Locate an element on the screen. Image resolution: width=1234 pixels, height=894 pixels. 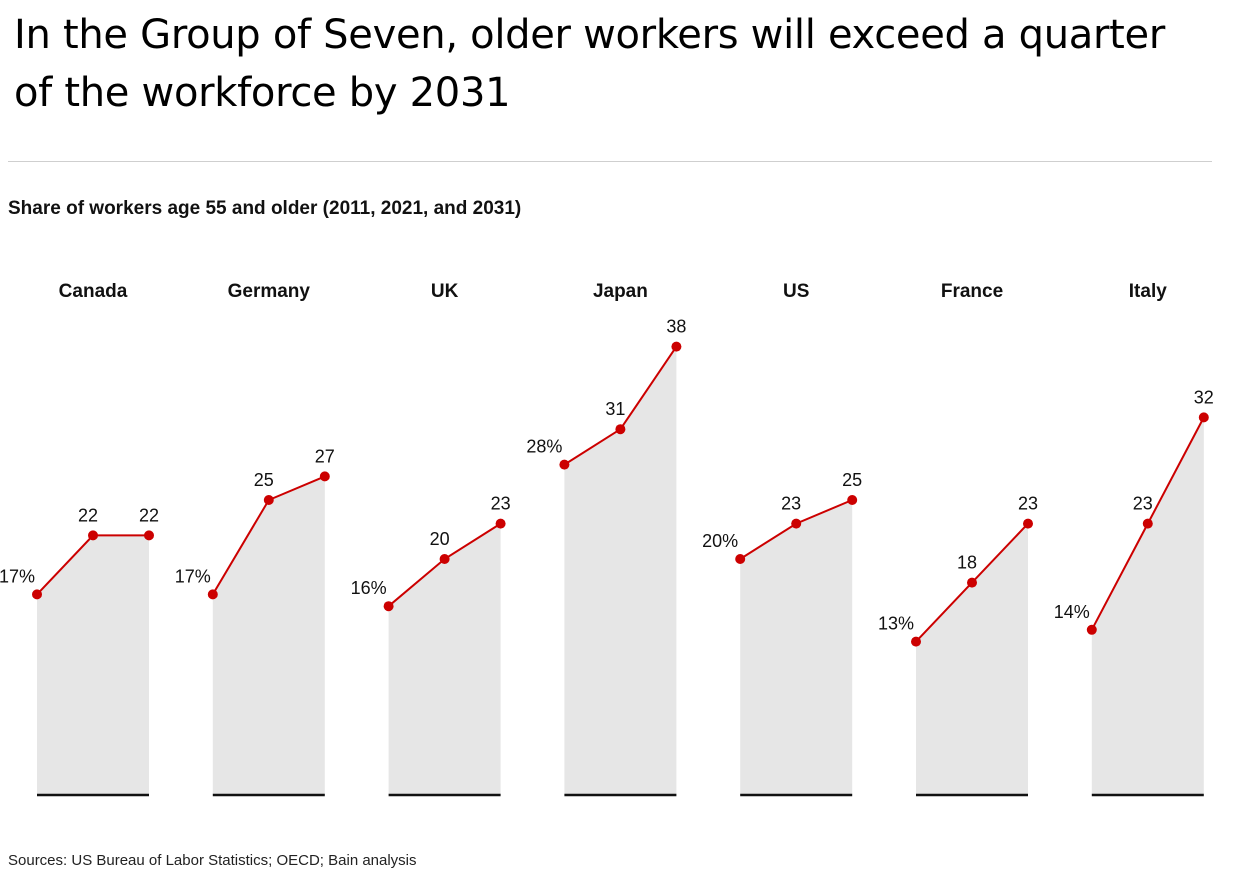
panel-label-us: US is located at coordinates (796, 291).